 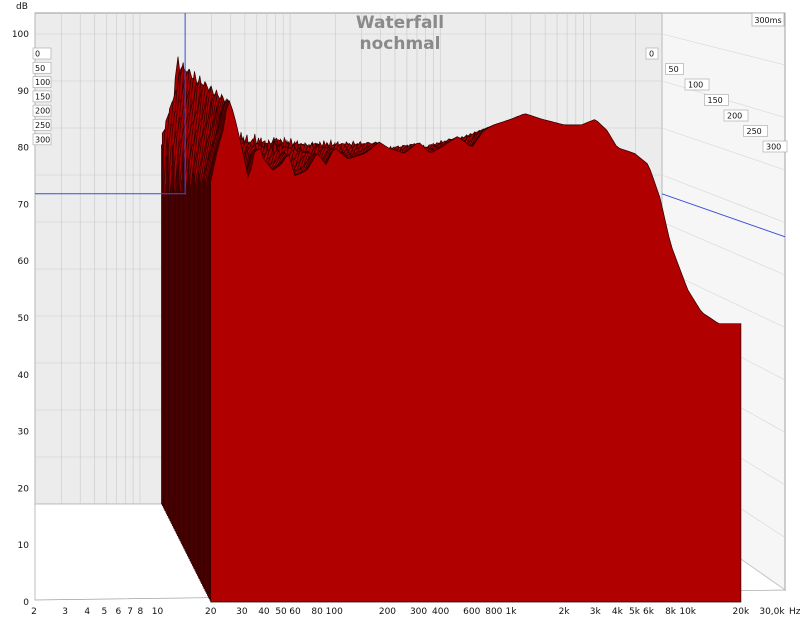 What do you see at coordinates (242, 612) in the screenshot?
I see `x-tick-label: 30` at bounding box center [242, 612].